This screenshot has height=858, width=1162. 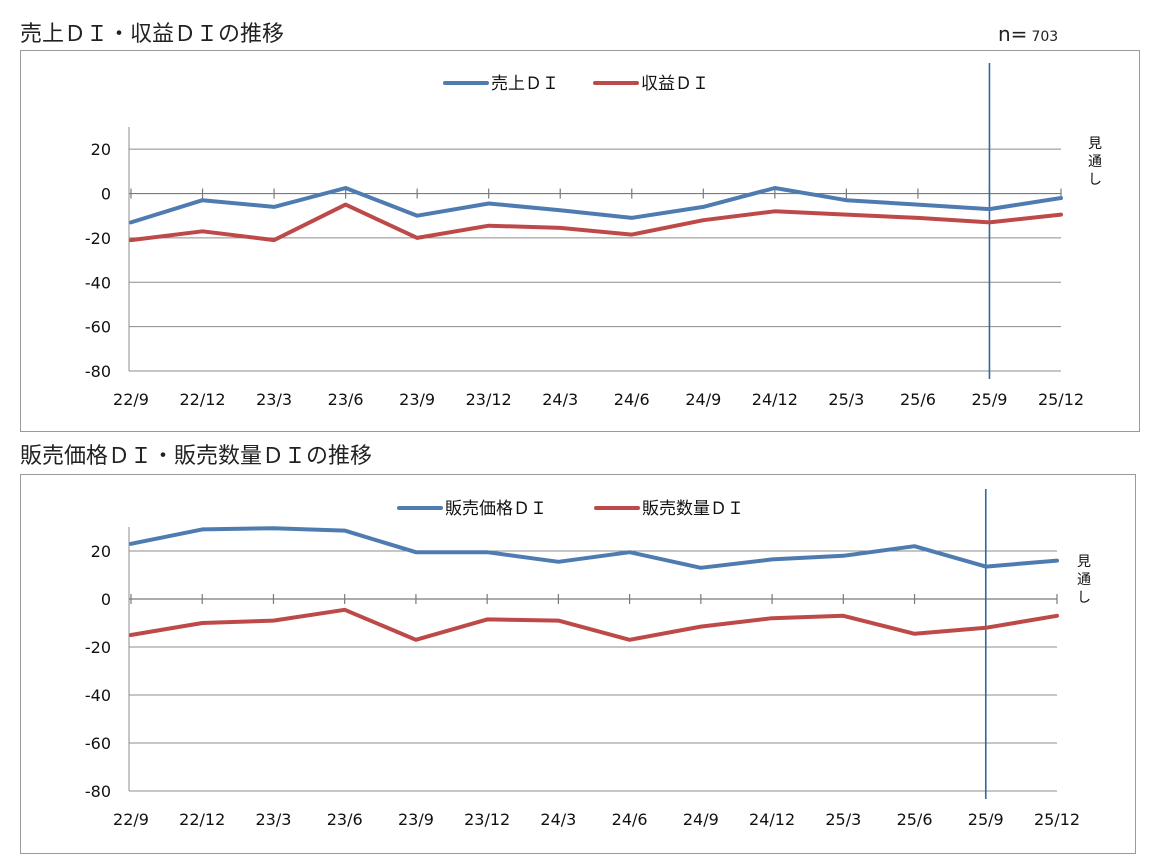 What do you see at coordinates (345, 819) in the screenshot?
I see `chart-2-x-tick-label: 23/6` at bounding box center [345, 819].